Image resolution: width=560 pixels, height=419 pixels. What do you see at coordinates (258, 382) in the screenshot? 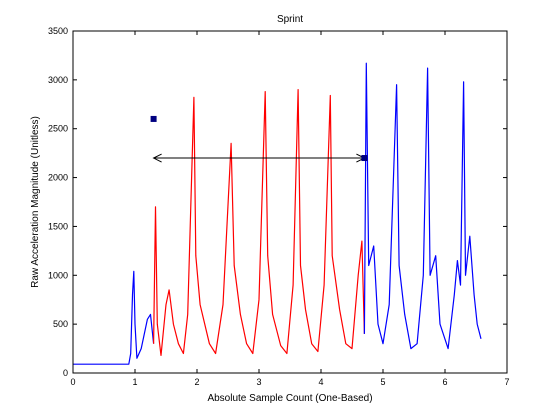
I see `x-tick-label: 3` at bounding box center [258, 382].